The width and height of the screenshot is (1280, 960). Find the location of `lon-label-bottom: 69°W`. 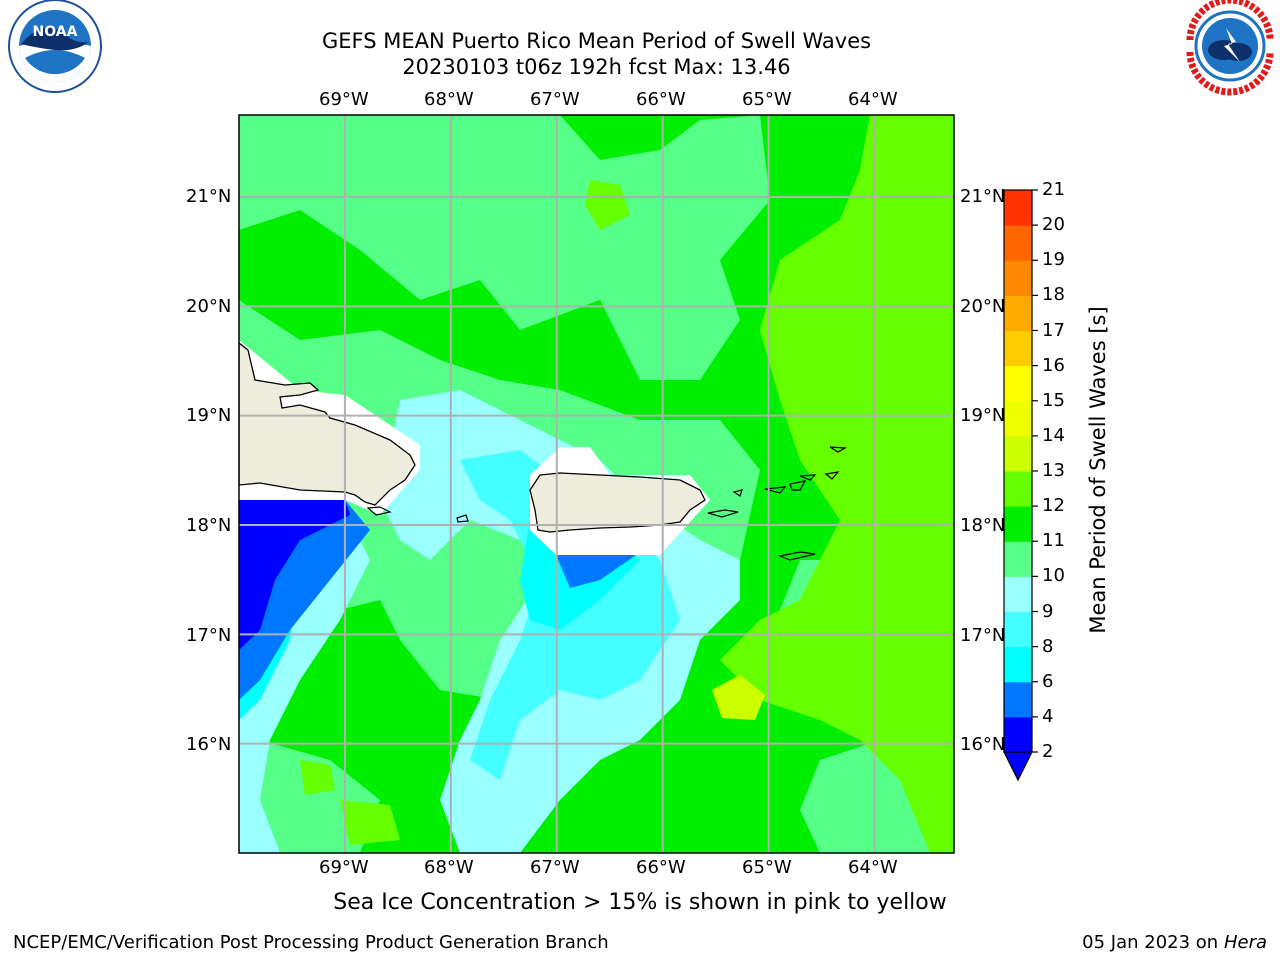

lon-label-bottom: 69°W is located at coordinates (344, 867).